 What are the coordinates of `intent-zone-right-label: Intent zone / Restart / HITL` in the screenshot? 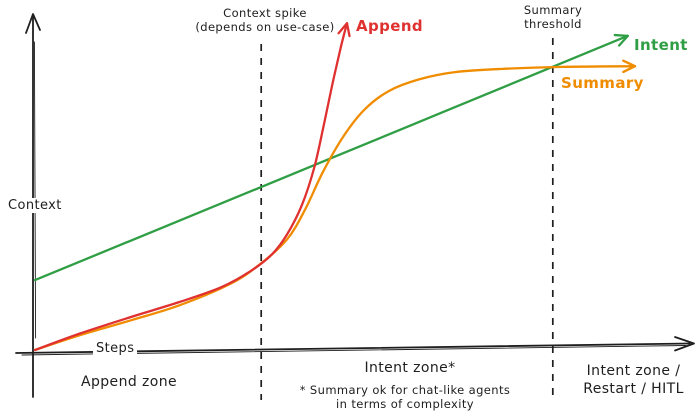 It's located at (630, 380).